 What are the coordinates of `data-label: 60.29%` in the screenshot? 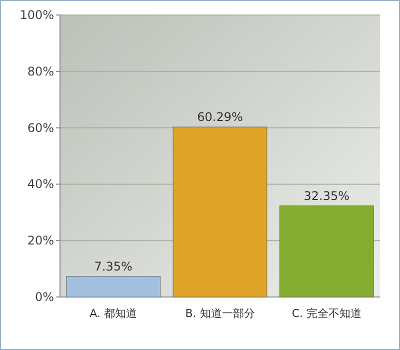 It's located at (220, 117).